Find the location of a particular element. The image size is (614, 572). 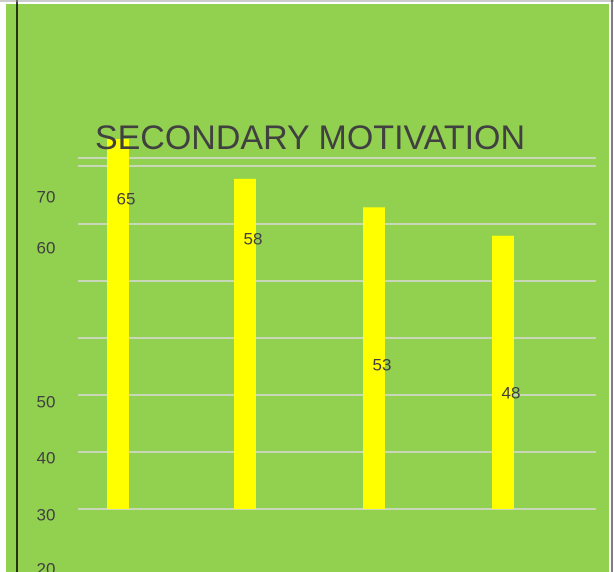

y-tick-label: 30 is located at coordinates (46, 514).